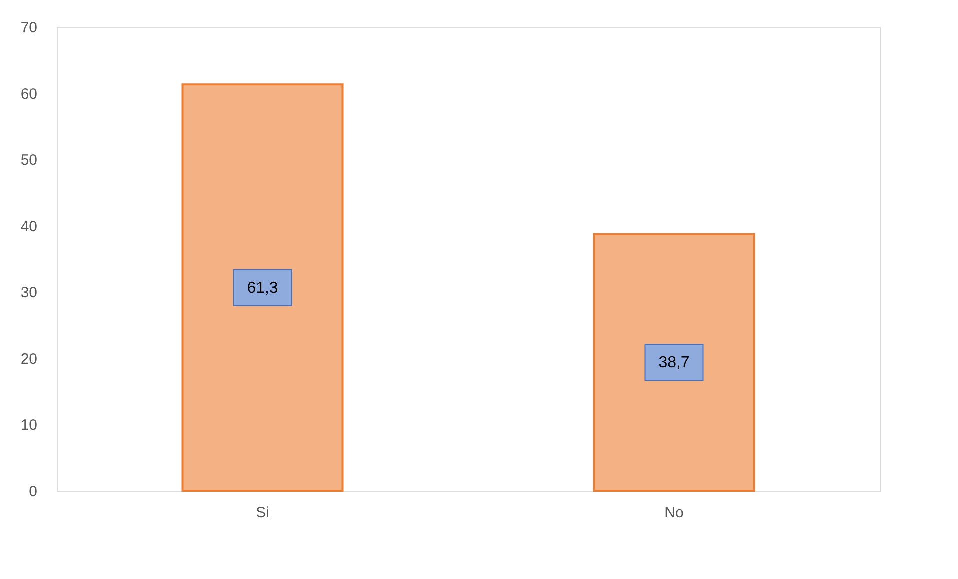 The image size is (958, 579). What do you see at coordinates (29, 161) in the screenshot?
I see `y-tick-label: 50` at bounding box center [29, 161].